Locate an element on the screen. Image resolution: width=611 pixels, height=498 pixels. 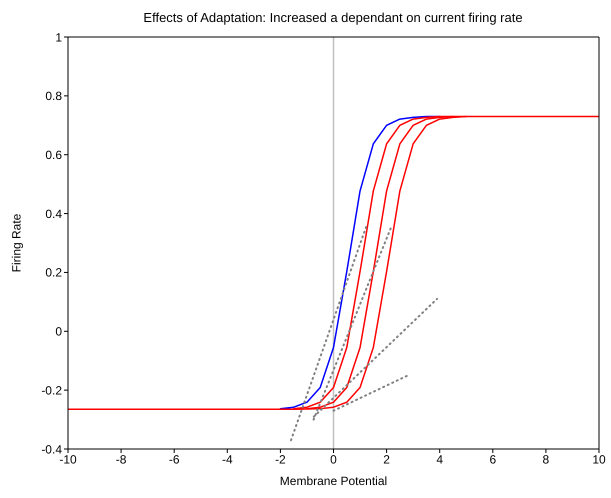
x-tick-label: -4 is located at coordinates (227, 459).